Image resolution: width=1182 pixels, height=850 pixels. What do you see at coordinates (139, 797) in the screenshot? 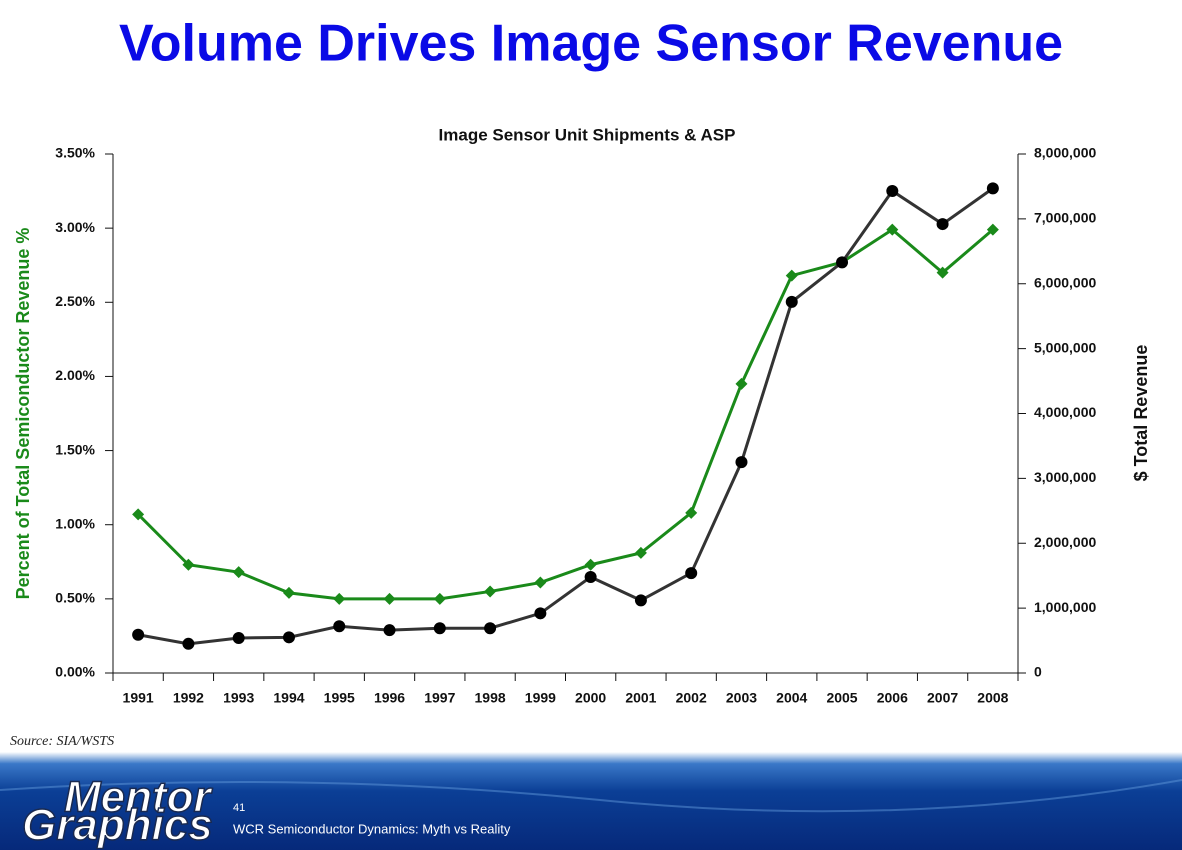
I see `logo-line: Mentor` at bounding box center [139, 797].